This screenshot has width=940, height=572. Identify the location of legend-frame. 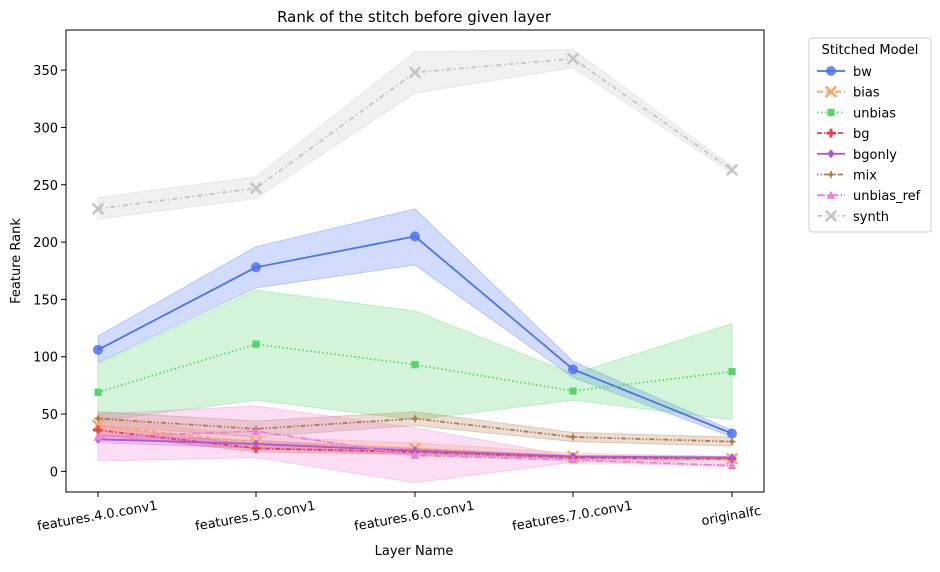
(870, 135).